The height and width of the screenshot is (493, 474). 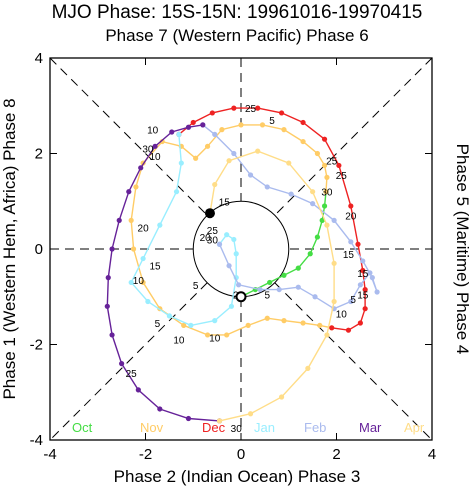 I want to click on x-tick-label: 2, so click(x=336, y=454).